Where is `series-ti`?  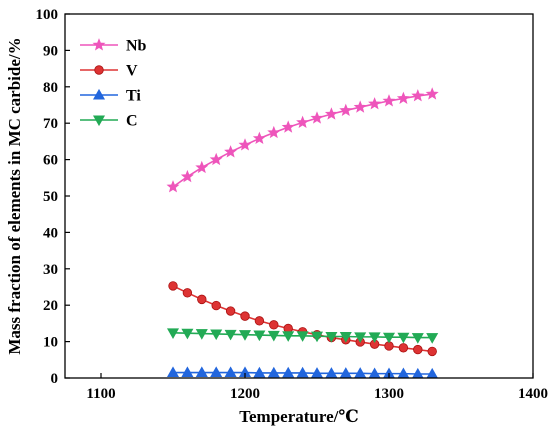 series-ti is located at coordinates (302, 372).